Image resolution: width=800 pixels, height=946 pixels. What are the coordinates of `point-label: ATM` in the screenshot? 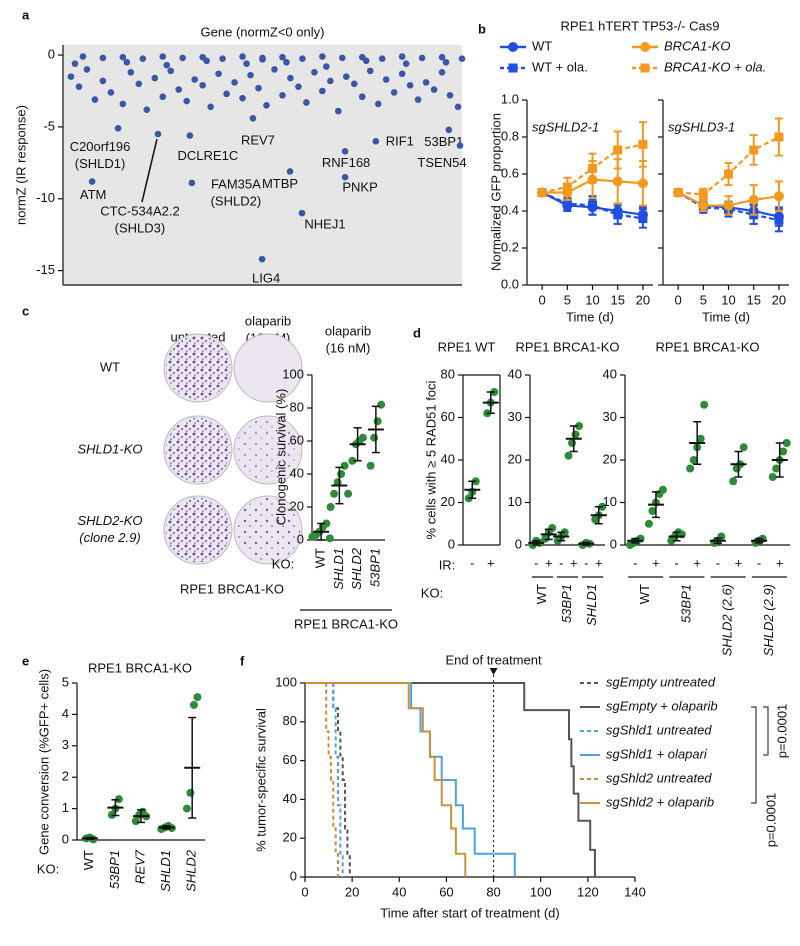 It's located at (93, 194).